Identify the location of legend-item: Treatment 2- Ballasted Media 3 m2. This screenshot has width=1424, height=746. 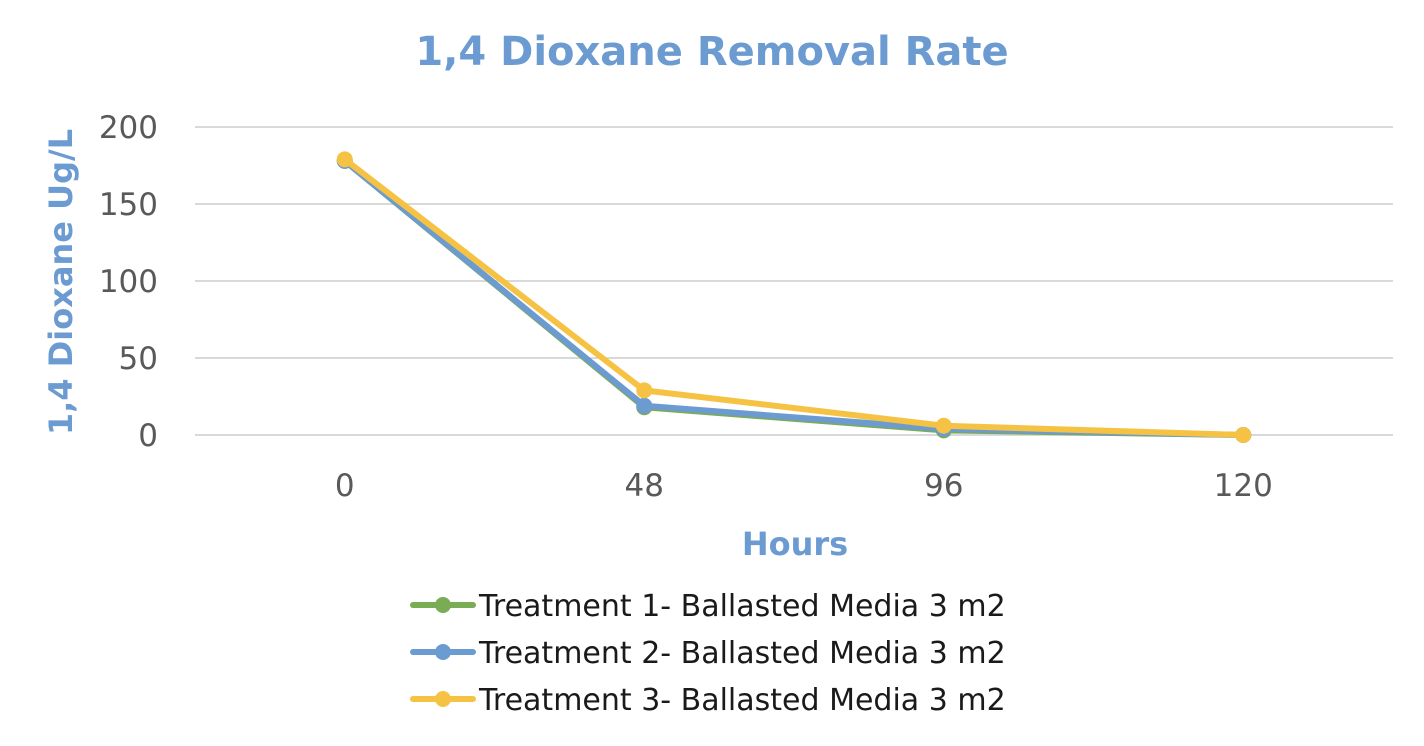
(708, 653).